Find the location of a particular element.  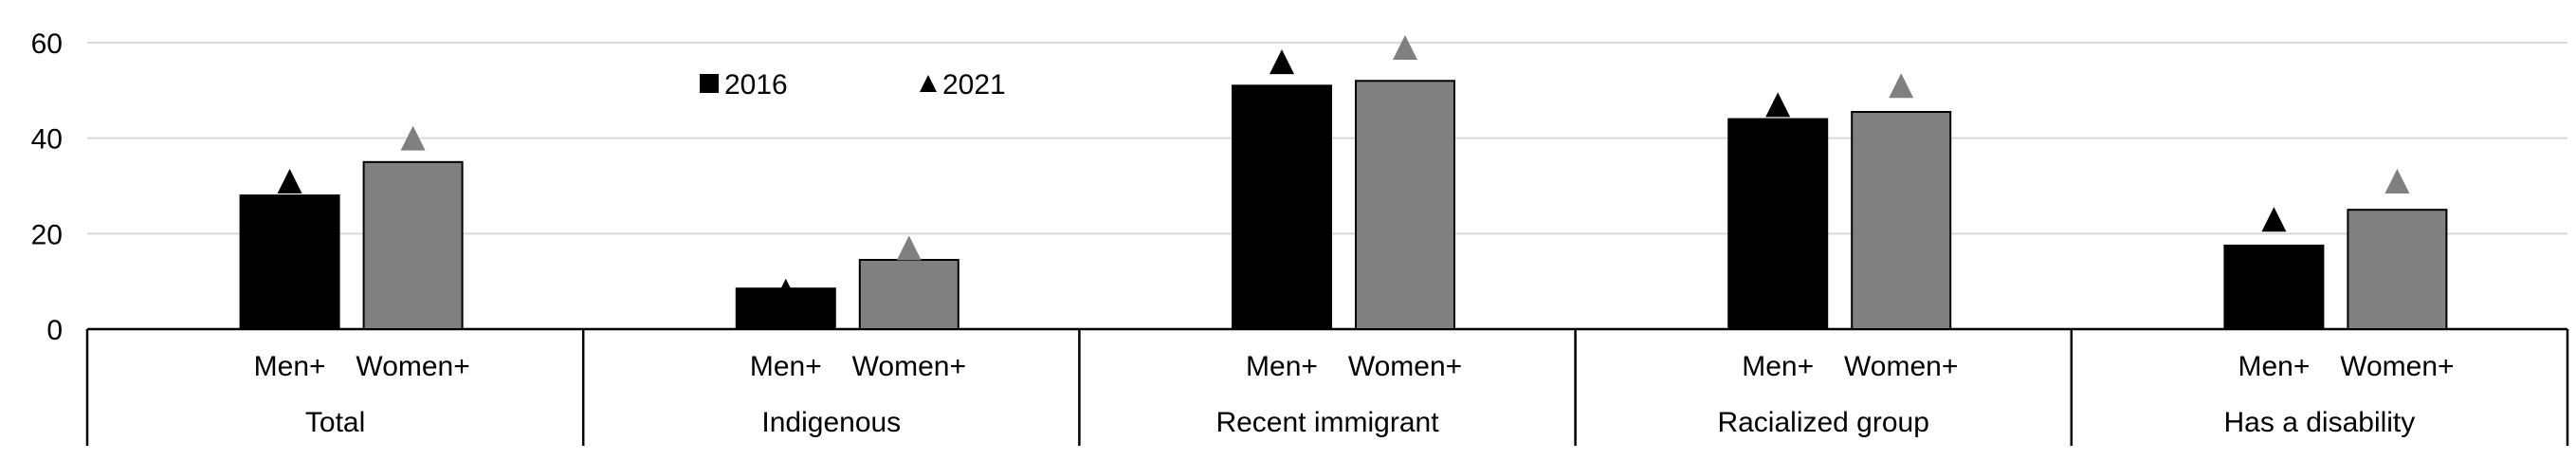

y-tick-label: 60 is located at coordinates (47, 44).